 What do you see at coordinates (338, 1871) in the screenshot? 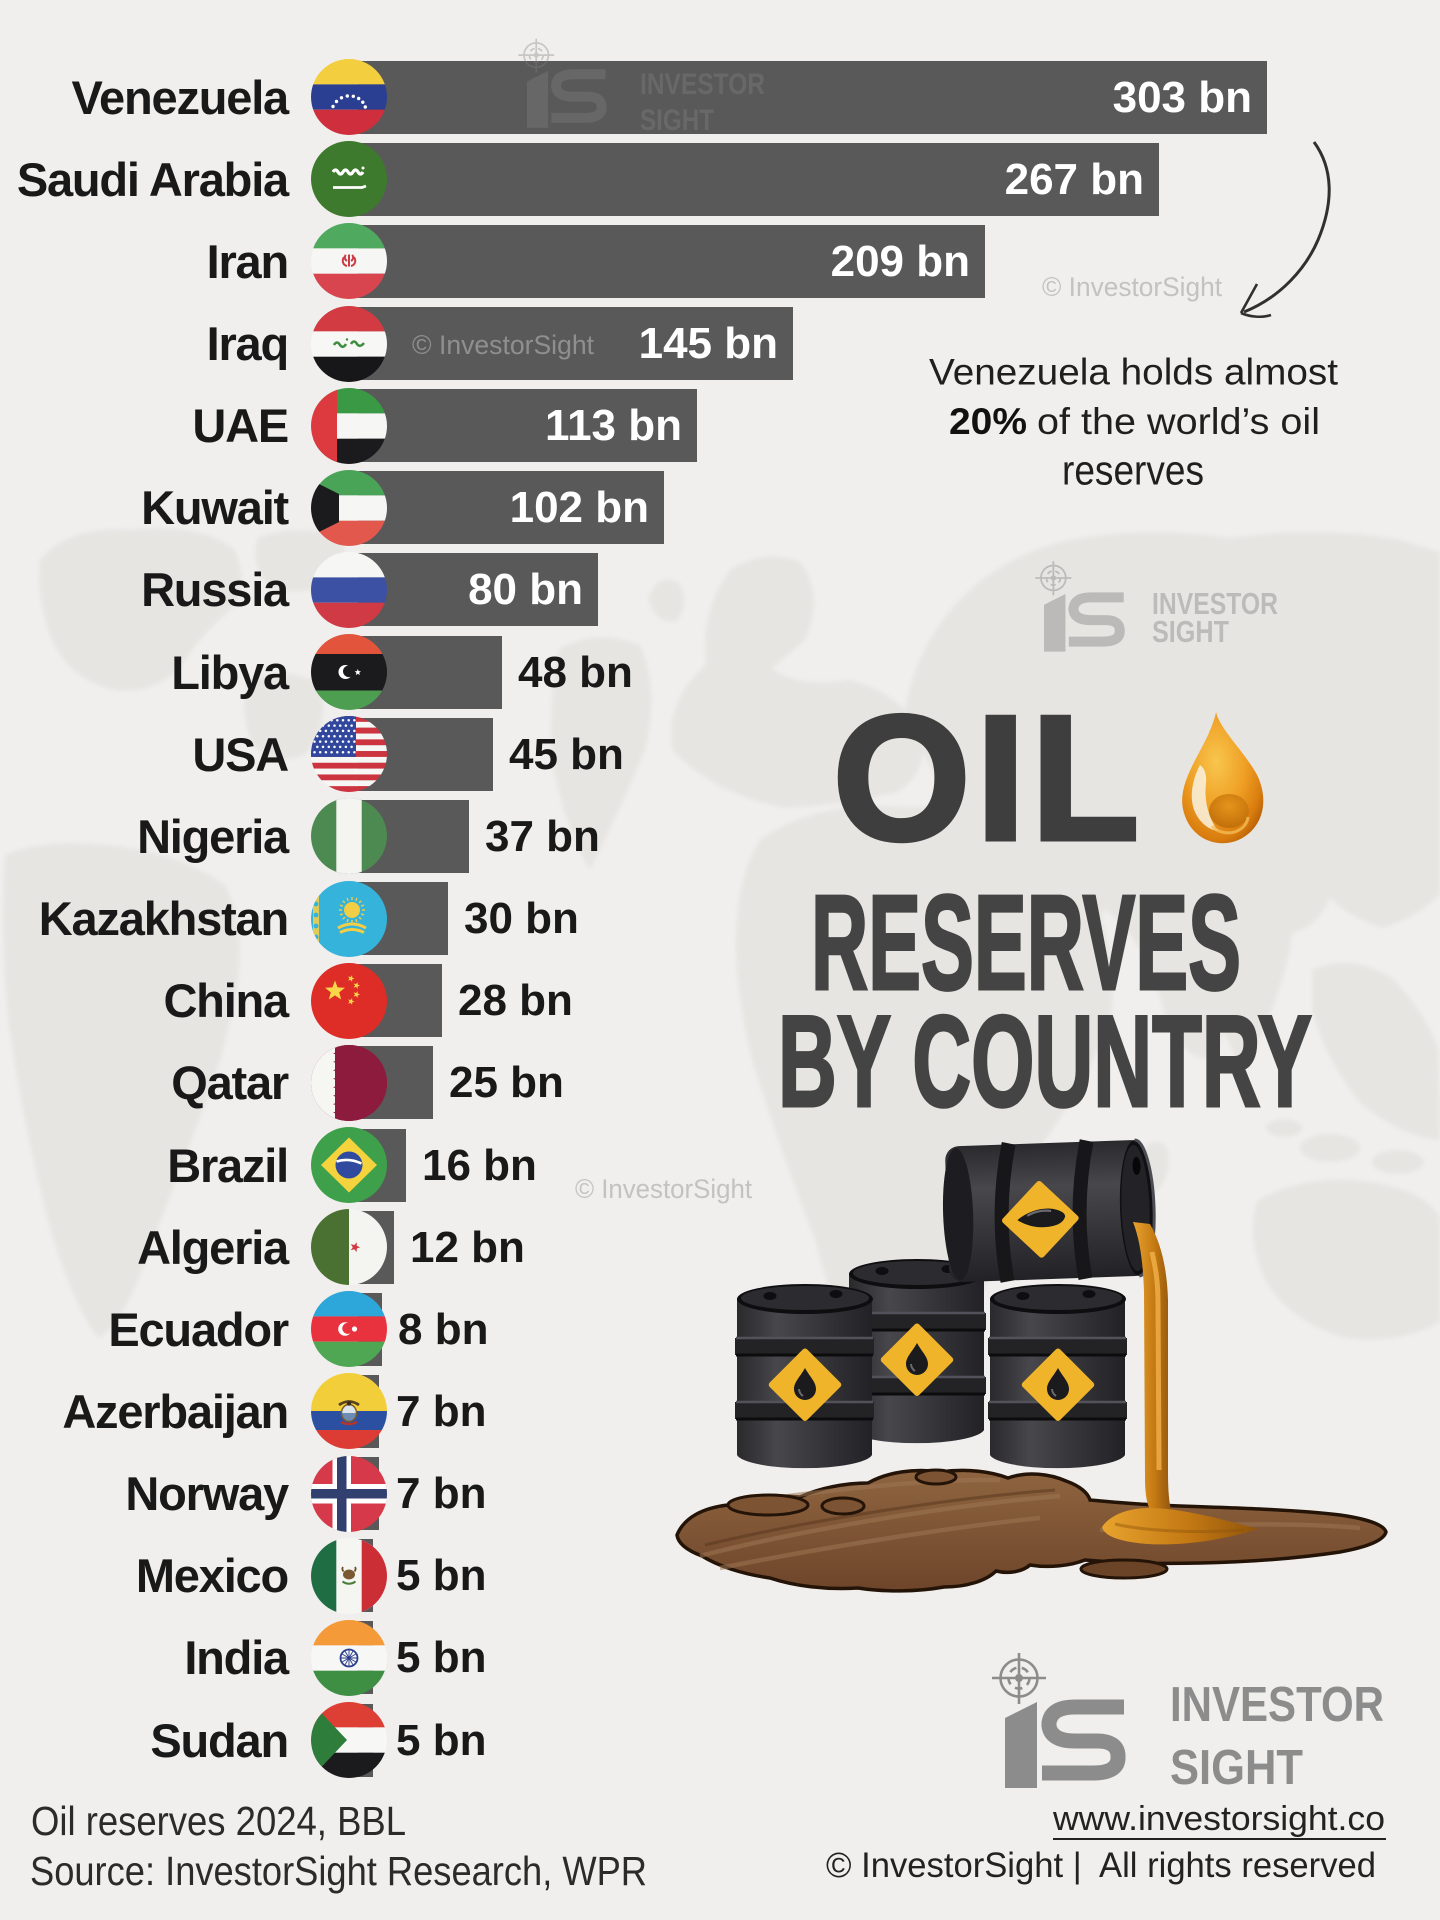
I see `svg-text:Source: InvestorSight Research: Source: InvestorSight Research, WPR` at bounding box center [338, 1871].